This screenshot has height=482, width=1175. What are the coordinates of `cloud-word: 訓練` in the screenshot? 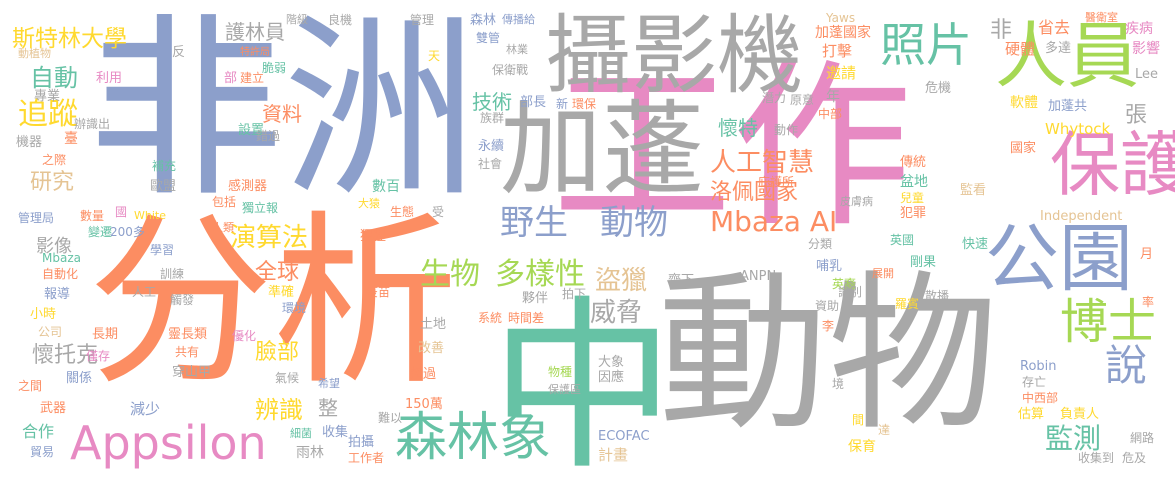 It's located at (172, 274).